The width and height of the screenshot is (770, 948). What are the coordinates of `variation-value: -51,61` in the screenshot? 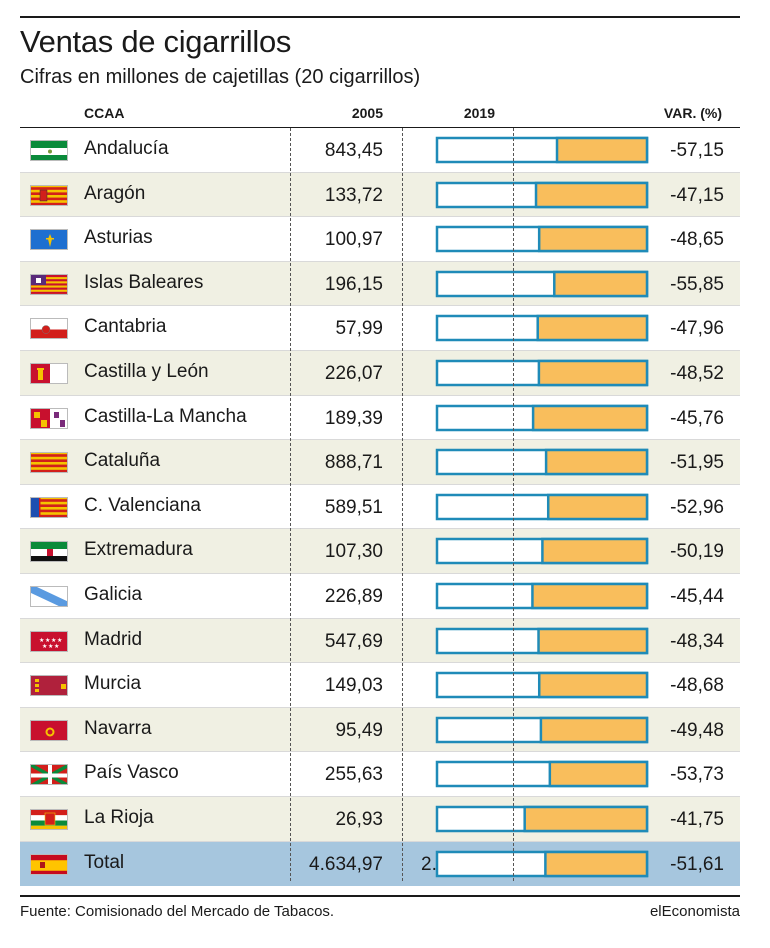 It's located at (697, 864).